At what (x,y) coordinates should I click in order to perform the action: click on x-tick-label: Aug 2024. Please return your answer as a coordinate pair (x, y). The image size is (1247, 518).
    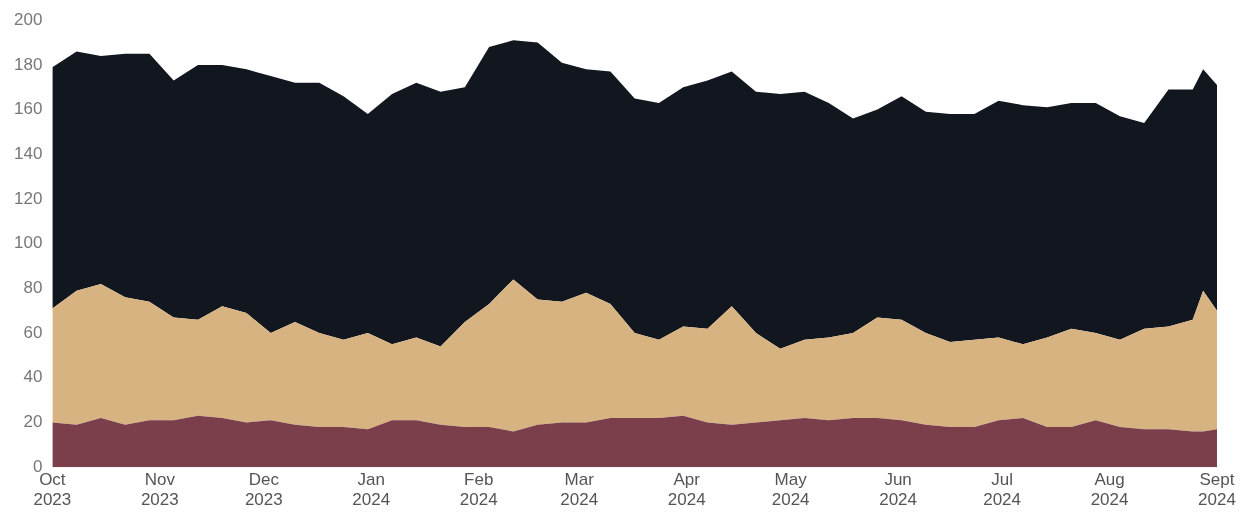
    Looking at the image, I should click on (1109, 490).